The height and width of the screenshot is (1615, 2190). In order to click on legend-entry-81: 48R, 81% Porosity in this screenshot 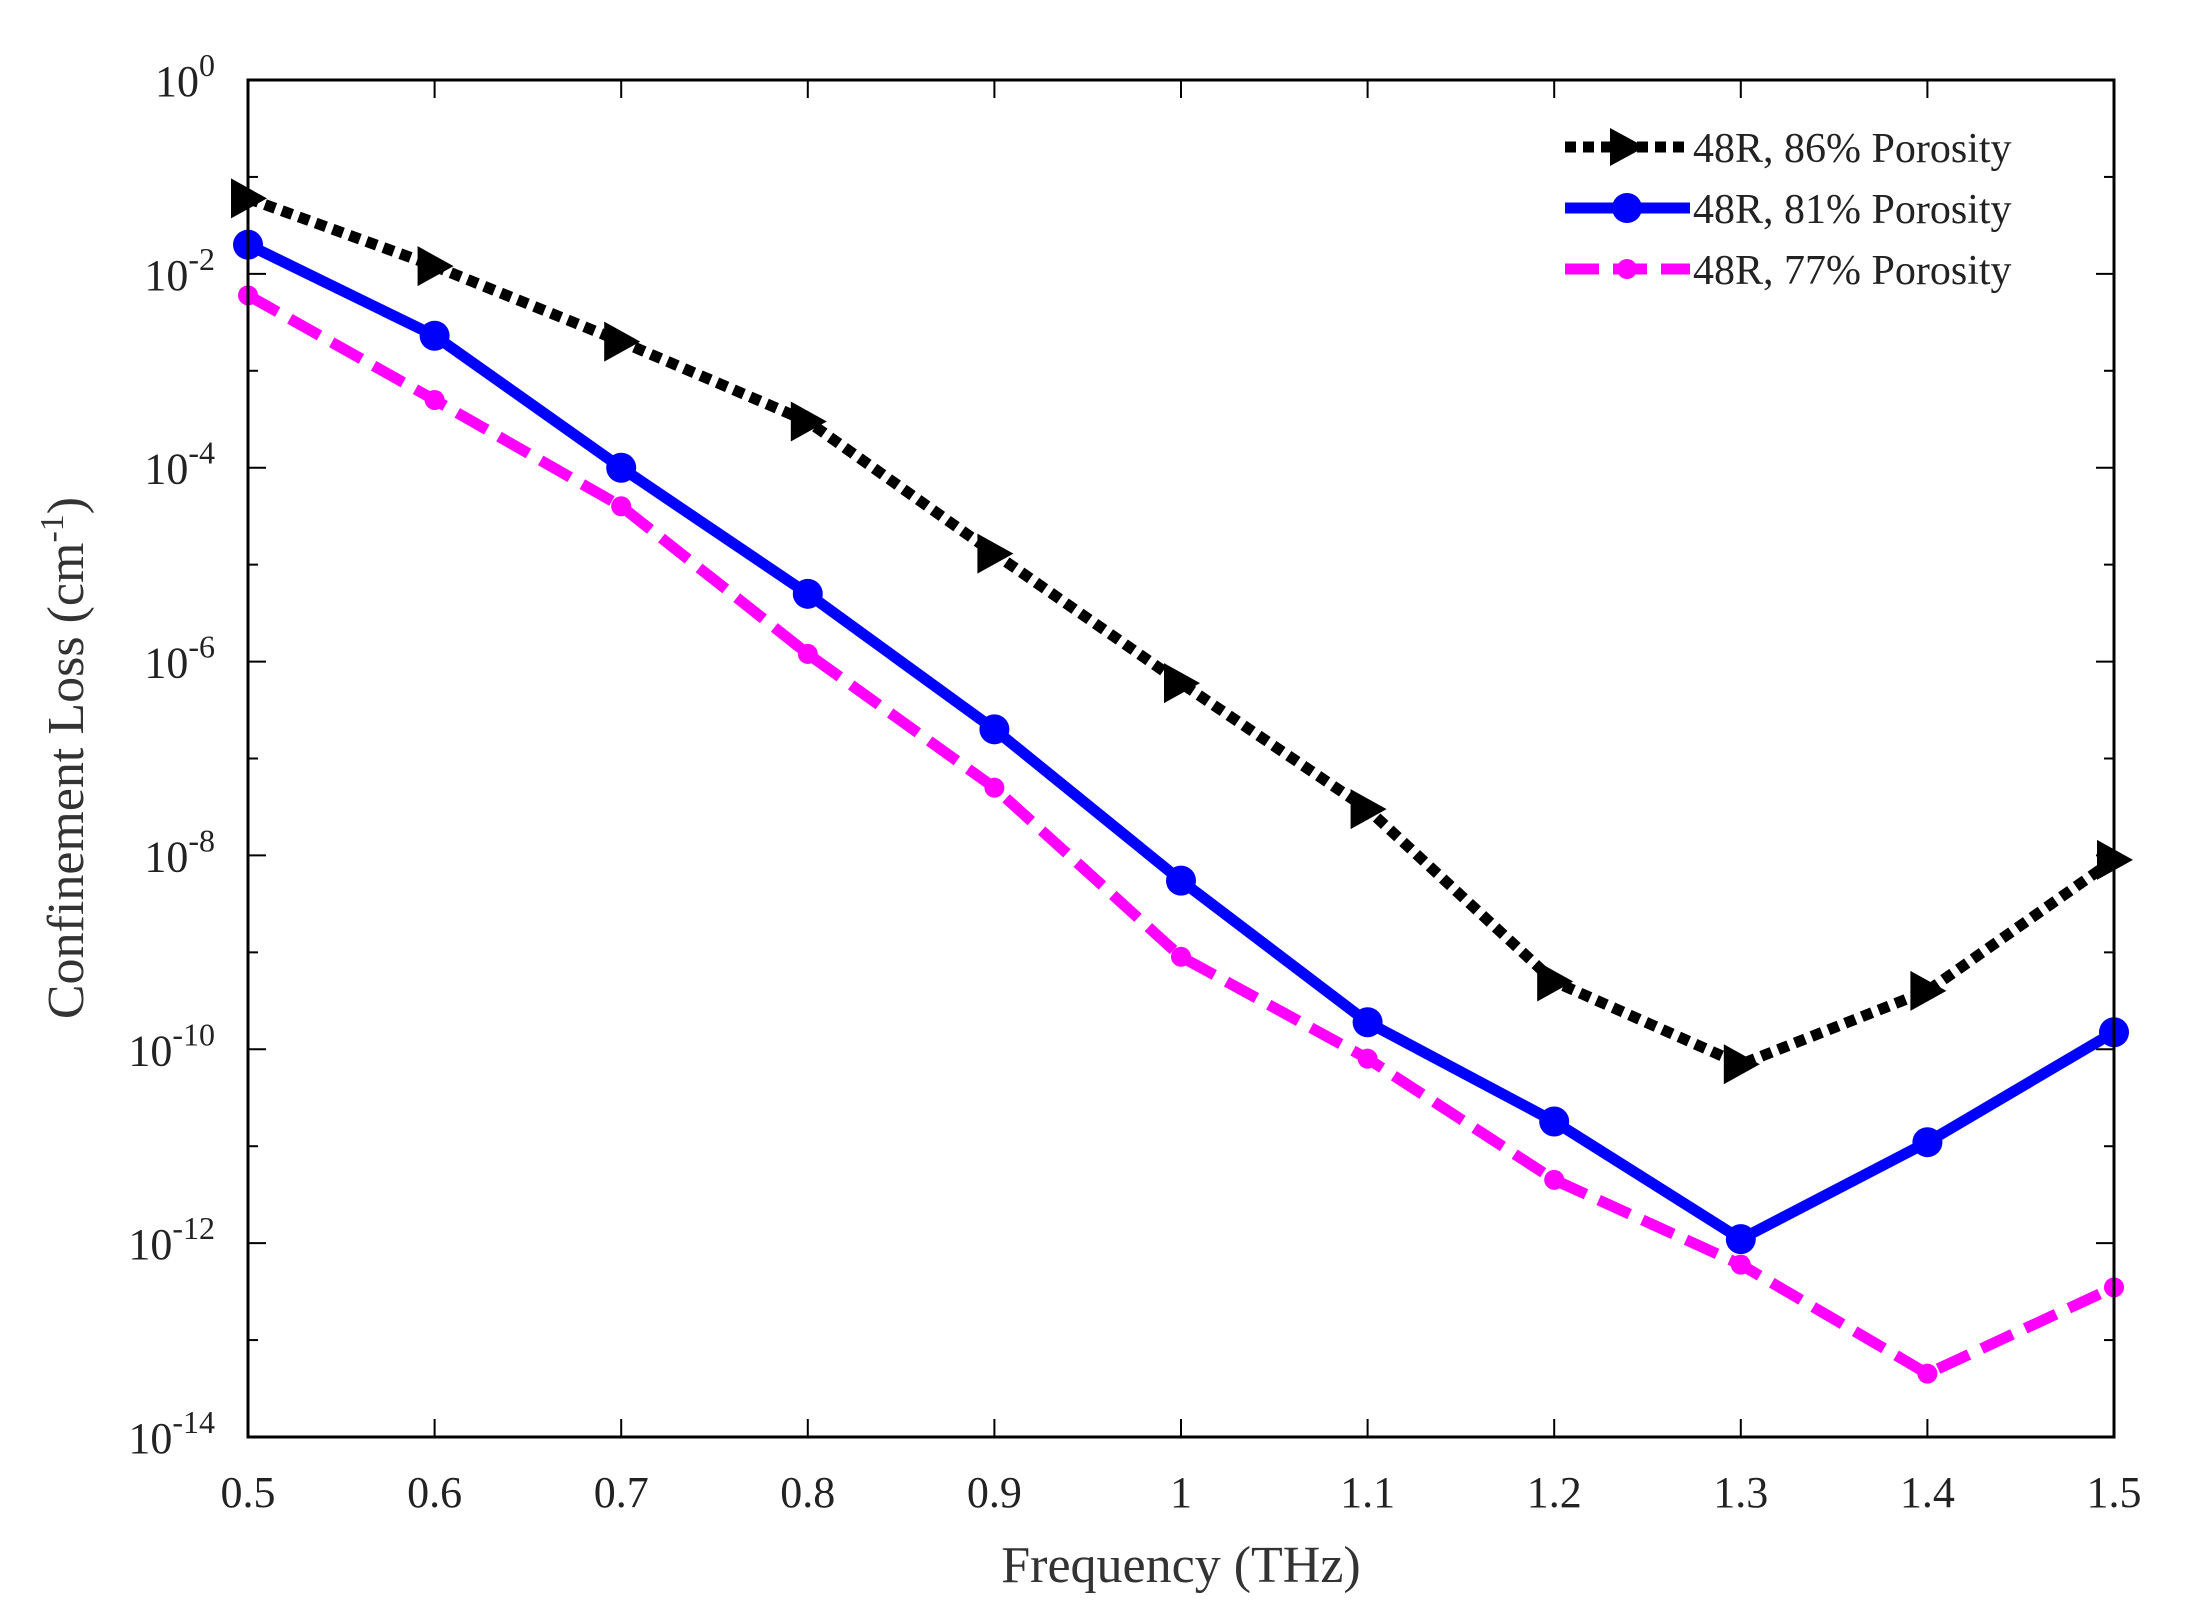, I will do `click(1788, 210)`.